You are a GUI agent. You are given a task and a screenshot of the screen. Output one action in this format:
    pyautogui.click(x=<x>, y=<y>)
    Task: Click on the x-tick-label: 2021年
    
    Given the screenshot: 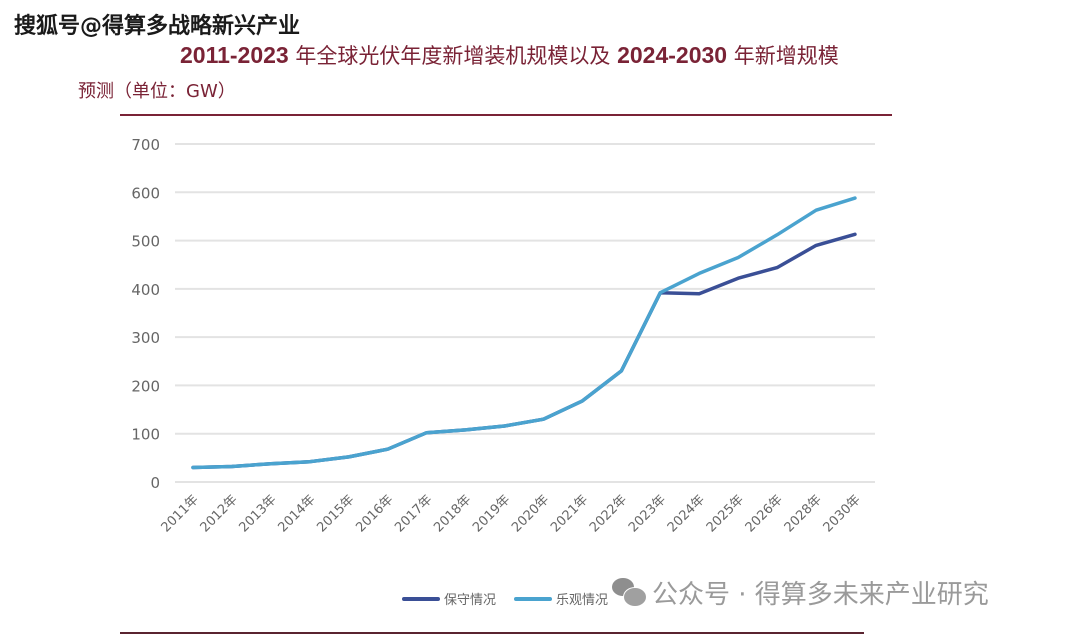 What is the action you would take?
    pyautogui.click(x=569, y=513)
    